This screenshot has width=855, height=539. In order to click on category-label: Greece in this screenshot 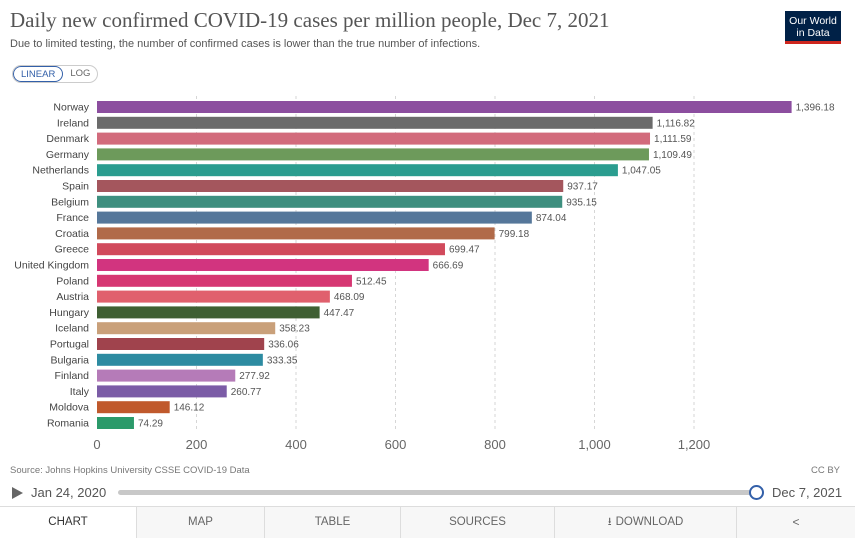, I will do `click(72, 250)`.